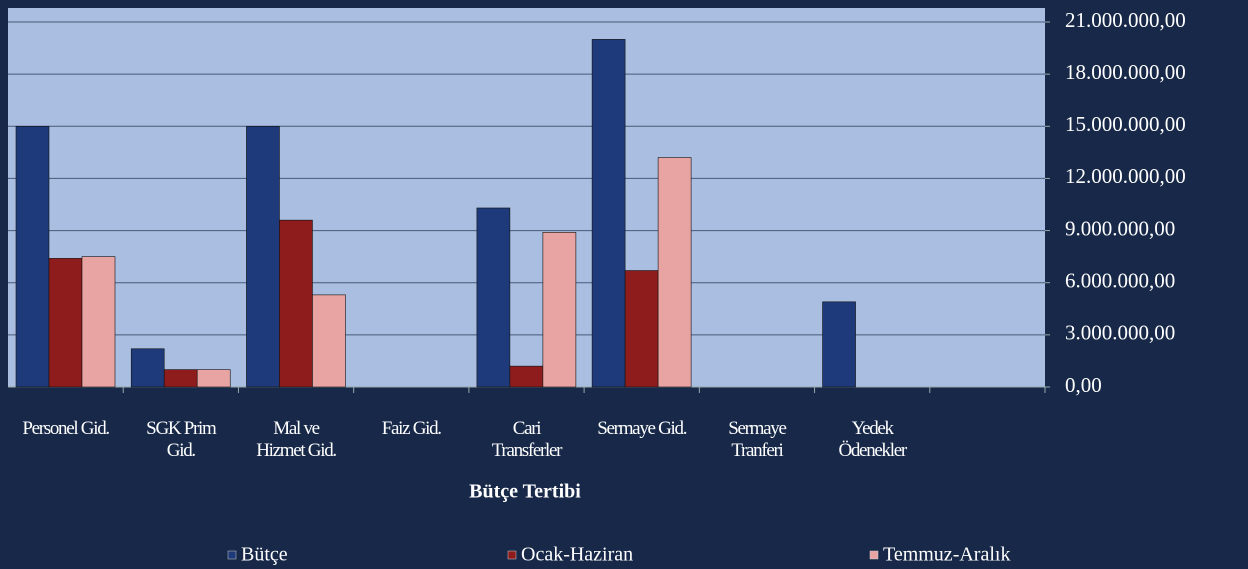 This screenshot has height=569, width=1248. I want to click on x-tick-label: Cari Transferler, so click(527, 439).